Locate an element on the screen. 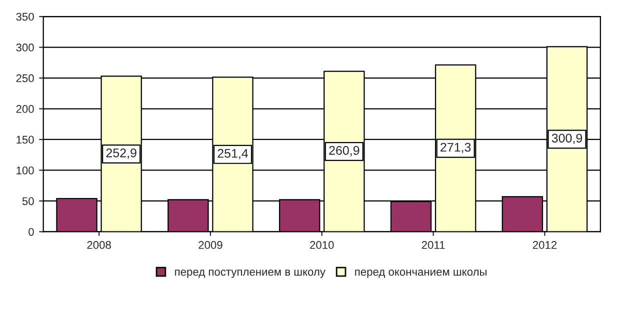 This screenshot has height=331, width=619. y-tick-label: 350 is located at coordinates (25, 16).